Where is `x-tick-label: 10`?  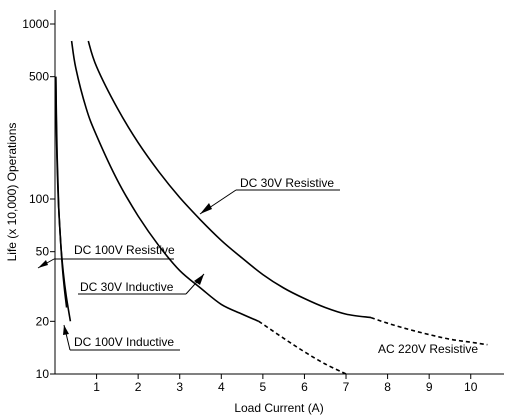
x-tick-label: 10 is located at coordinates (471, 387).